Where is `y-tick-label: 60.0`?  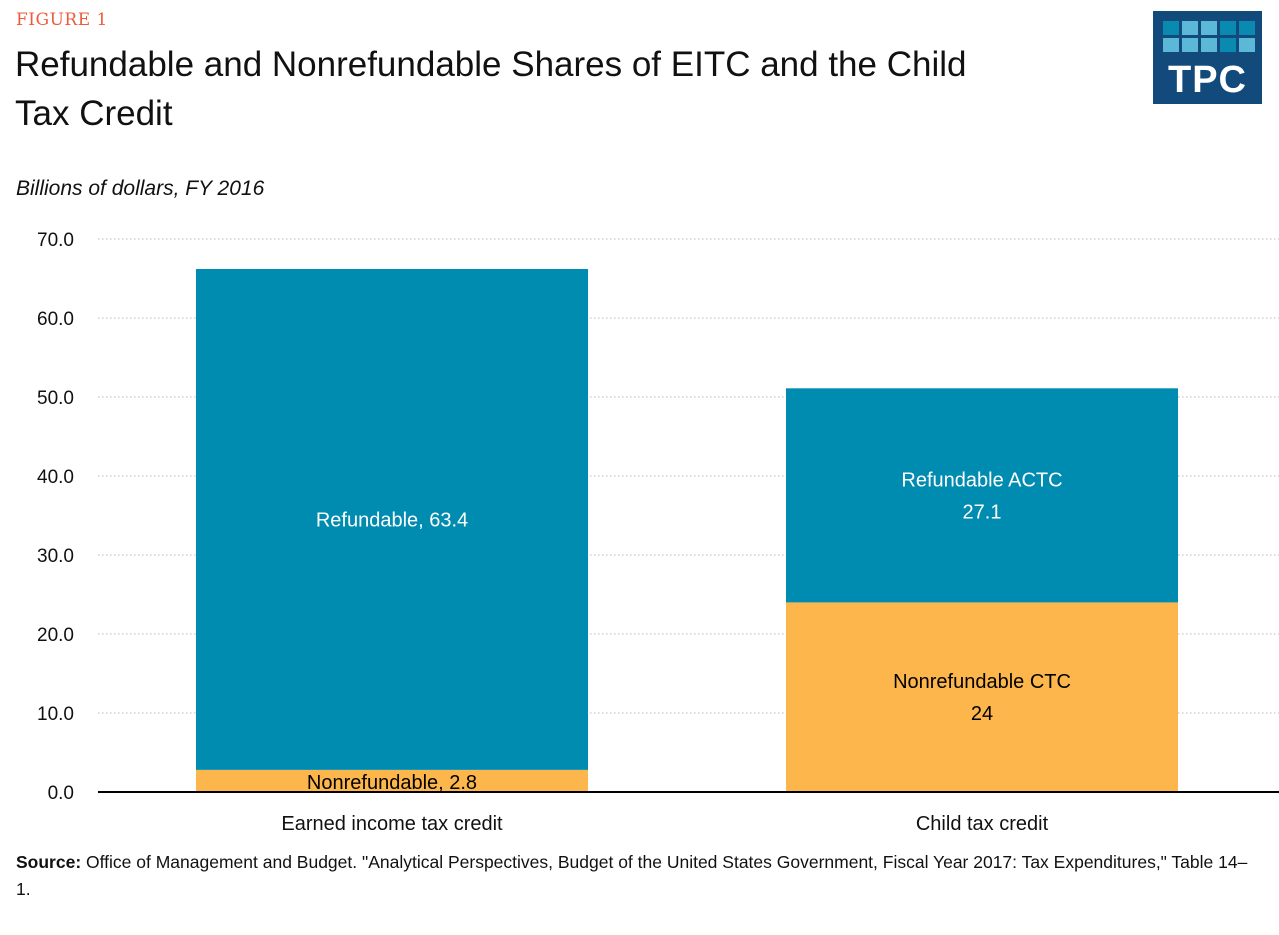 y-tick-label: 60.0 is located at coordinates (55, 319).